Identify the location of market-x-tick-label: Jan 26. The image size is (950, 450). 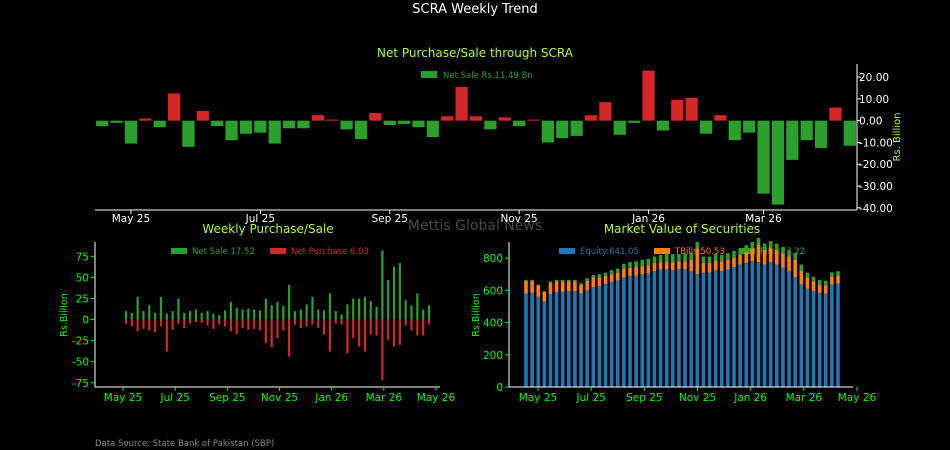
(750, 398).